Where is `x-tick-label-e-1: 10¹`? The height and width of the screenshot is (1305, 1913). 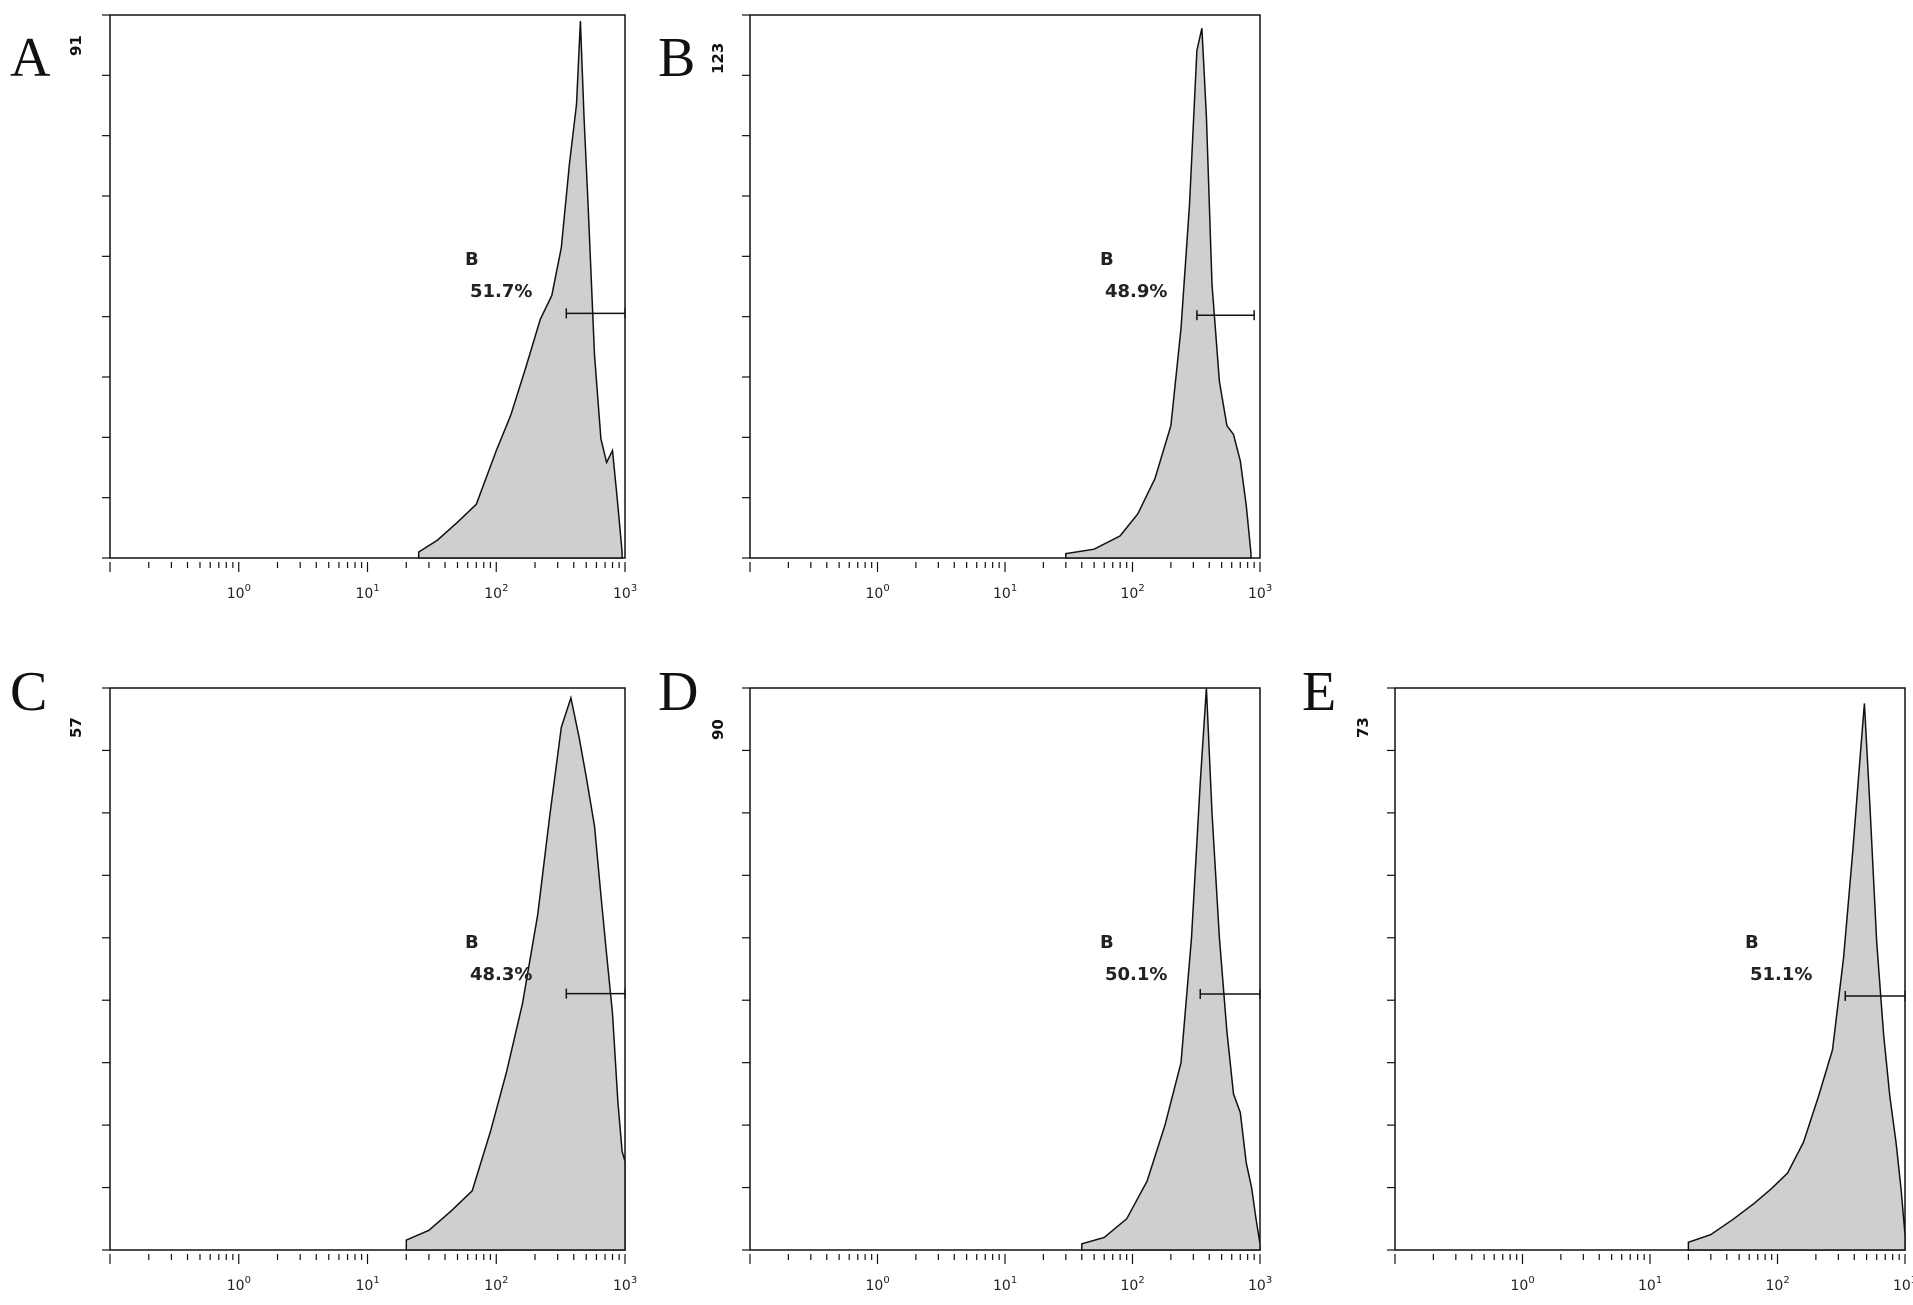 x-tick-label-e-1: 10¹ is located at coordinates (1650, 1284).